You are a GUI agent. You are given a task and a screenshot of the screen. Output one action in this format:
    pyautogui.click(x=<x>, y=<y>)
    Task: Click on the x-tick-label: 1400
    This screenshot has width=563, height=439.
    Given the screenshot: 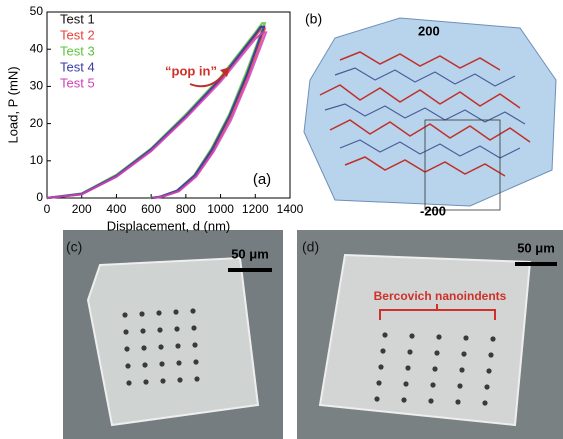 What is the action you would take?
    pyautogui.click(x=290, y=209)
    